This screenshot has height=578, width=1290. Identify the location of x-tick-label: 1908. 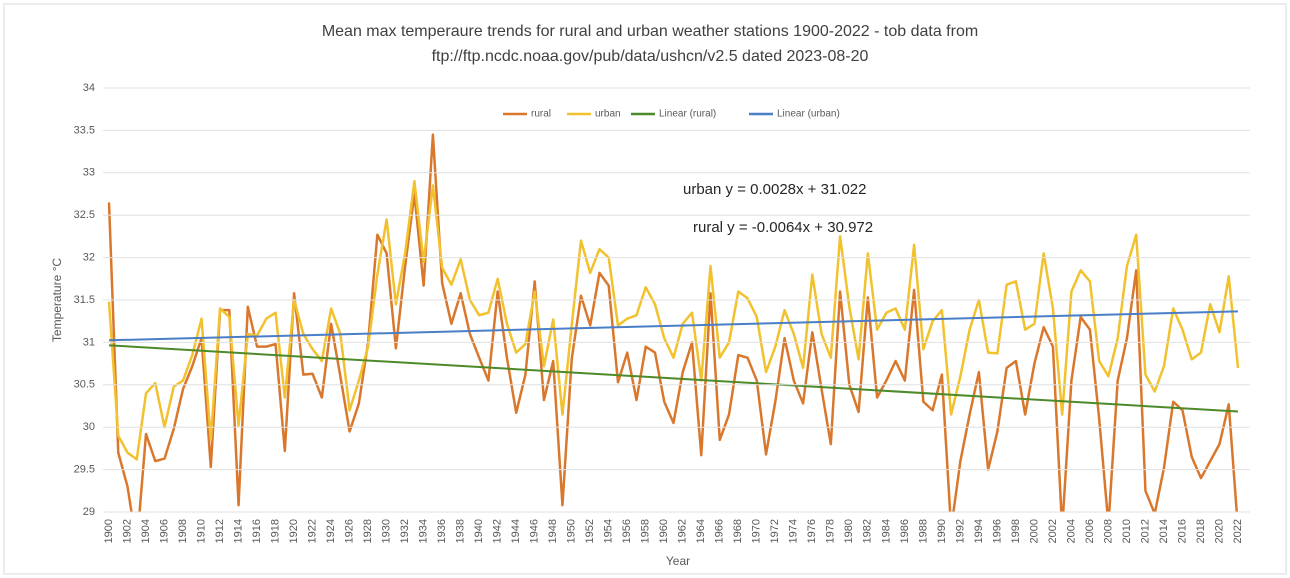
(183, 531).